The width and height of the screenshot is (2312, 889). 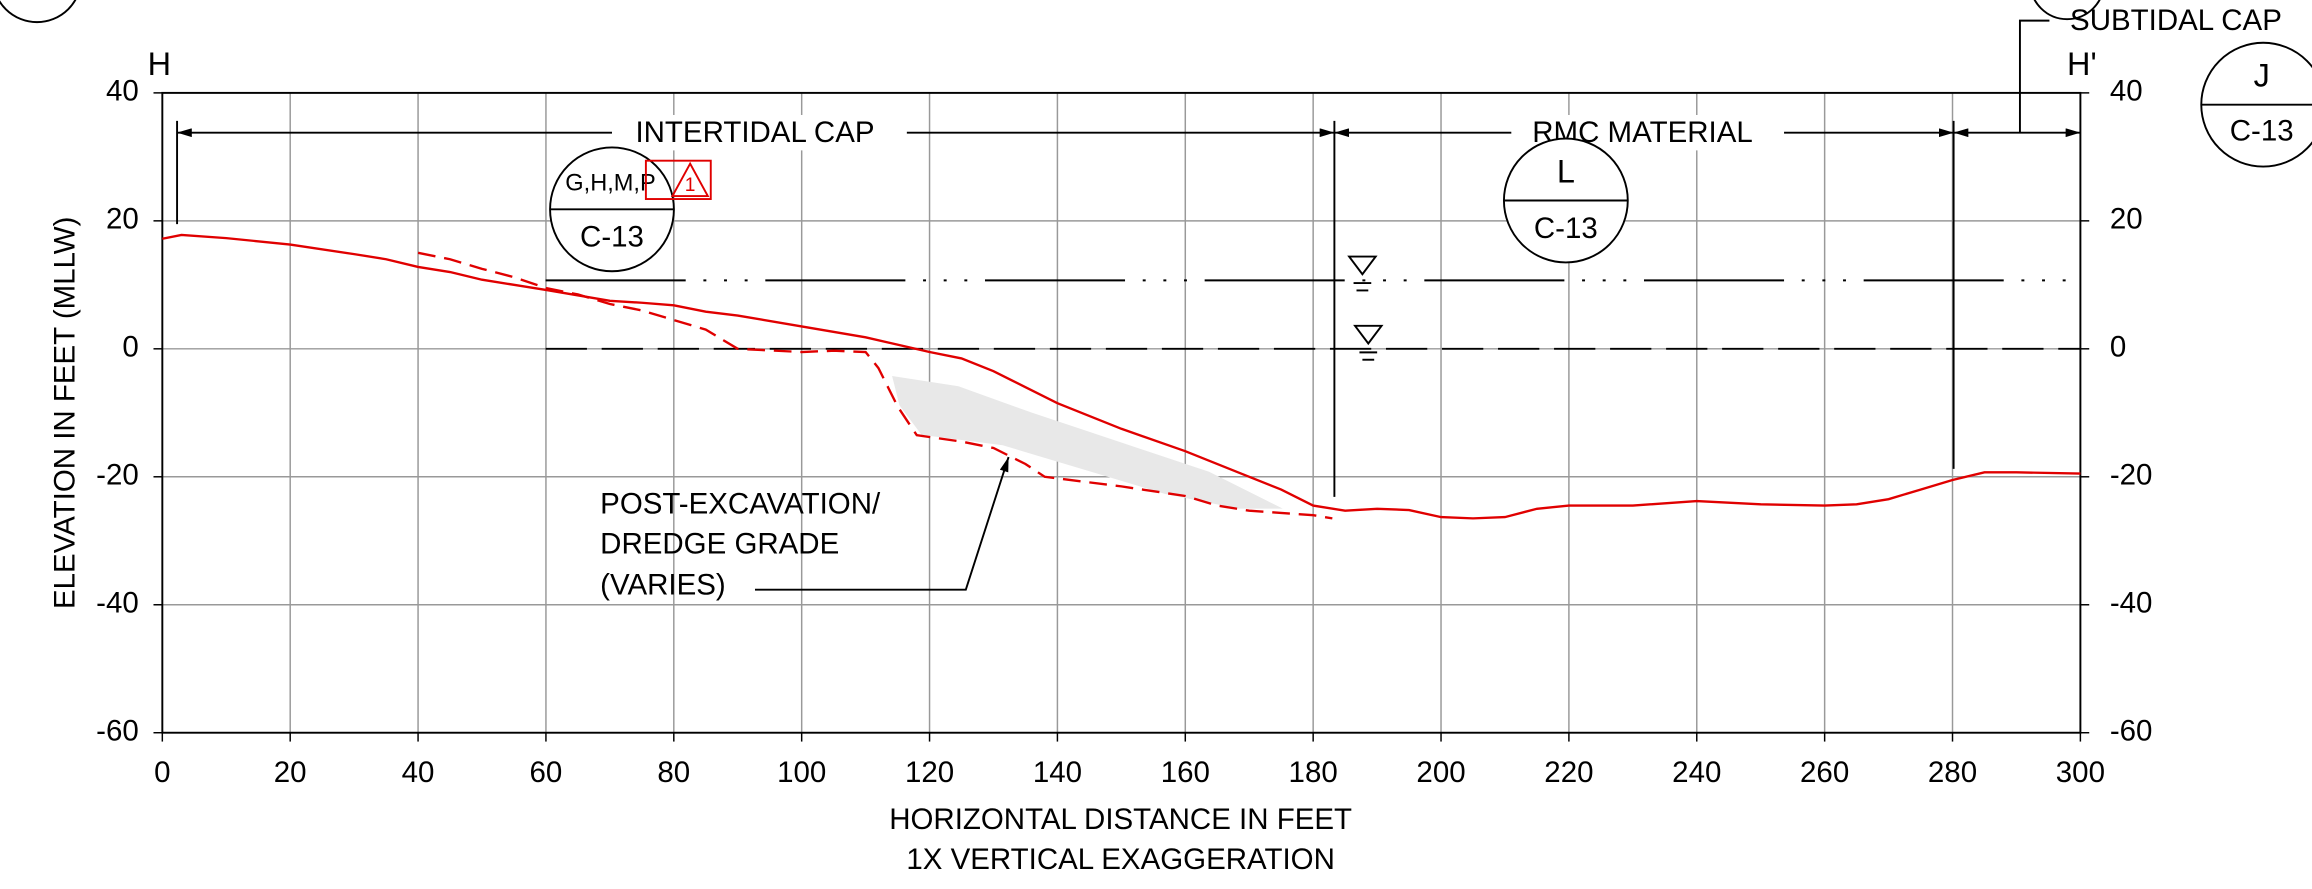 I want to click on callout-top: J, so click(x=2262, y=76).